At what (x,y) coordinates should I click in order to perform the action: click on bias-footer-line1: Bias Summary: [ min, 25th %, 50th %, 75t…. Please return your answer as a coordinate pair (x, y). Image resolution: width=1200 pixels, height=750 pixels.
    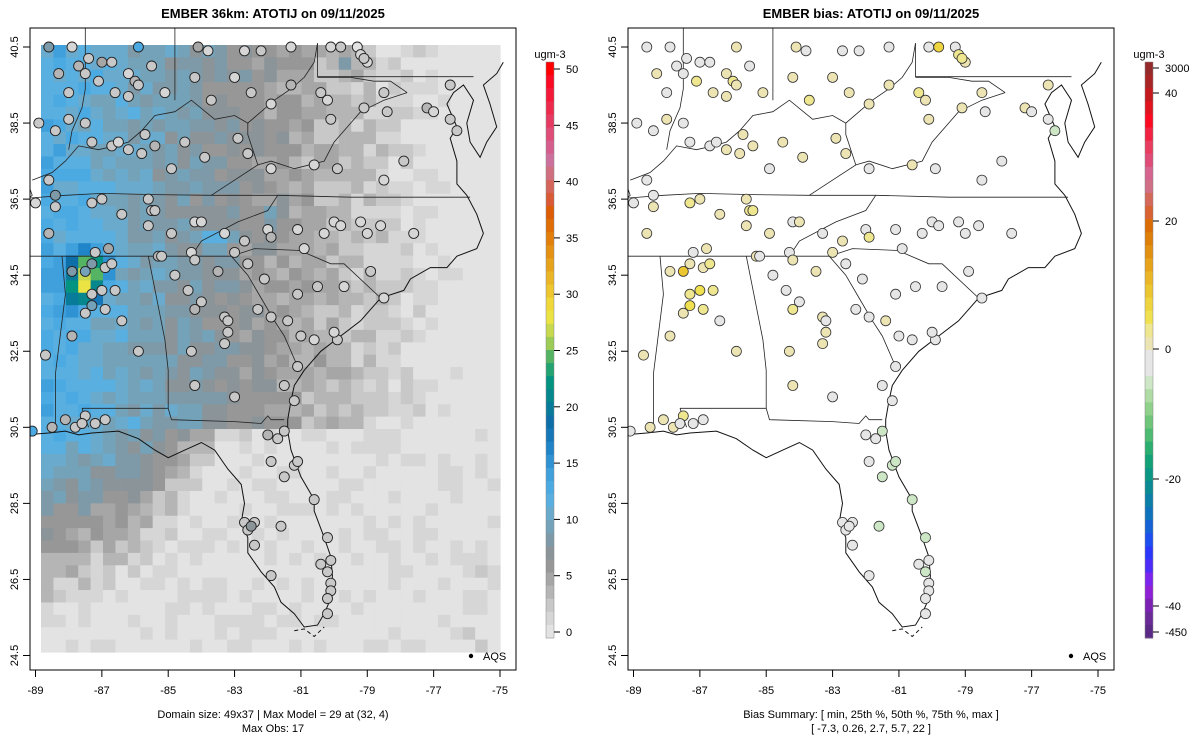
    Looking at the image, I should click on (871, 715).